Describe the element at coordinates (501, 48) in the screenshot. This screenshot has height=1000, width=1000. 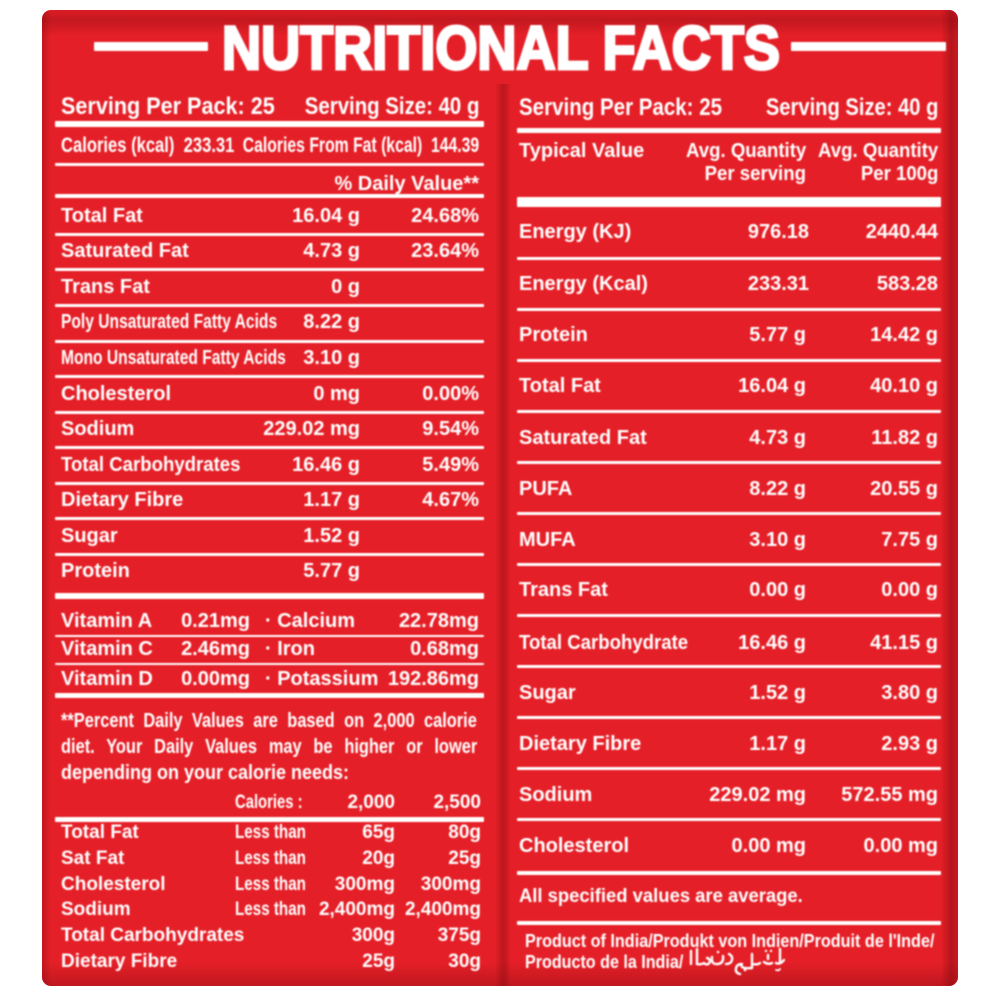
I see `svg-text: NUTRITIONAL FACTS` at that location.